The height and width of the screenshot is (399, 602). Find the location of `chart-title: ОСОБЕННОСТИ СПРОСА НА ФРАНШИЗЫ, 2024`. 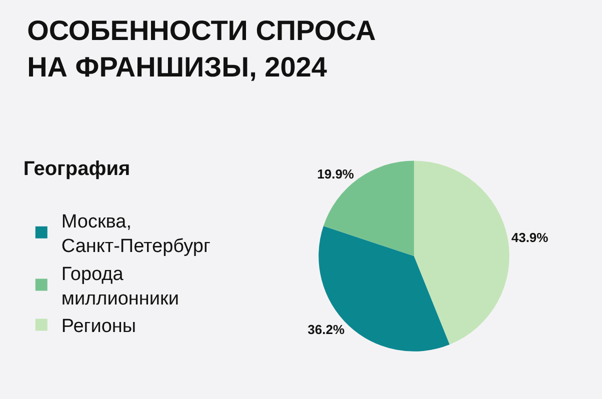

chart-title: ОСОБЕННОСТИ СПРОСА НА ФРАНШИЗЫ, 2024 is located at coordinates (201, 48).